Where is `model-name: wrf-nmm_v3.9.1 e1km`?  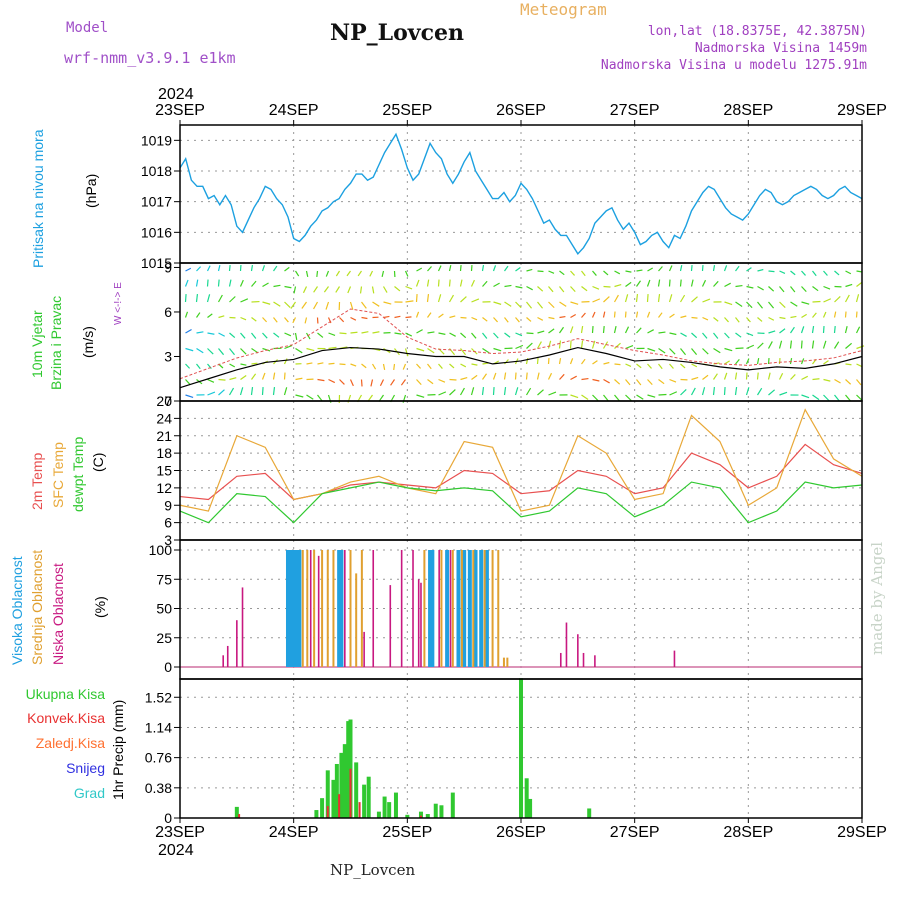 model-name: wrf-nmm_v3.9.1 e1km is located at coordinates (150, 58).